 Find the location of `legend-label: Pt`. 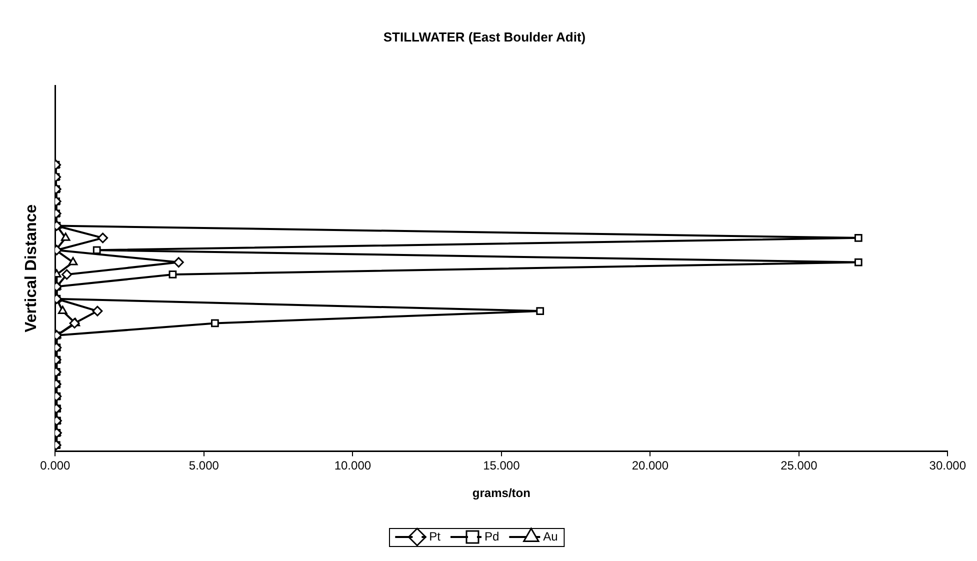

legend-label: Pt is located at coordinates (435, 536).